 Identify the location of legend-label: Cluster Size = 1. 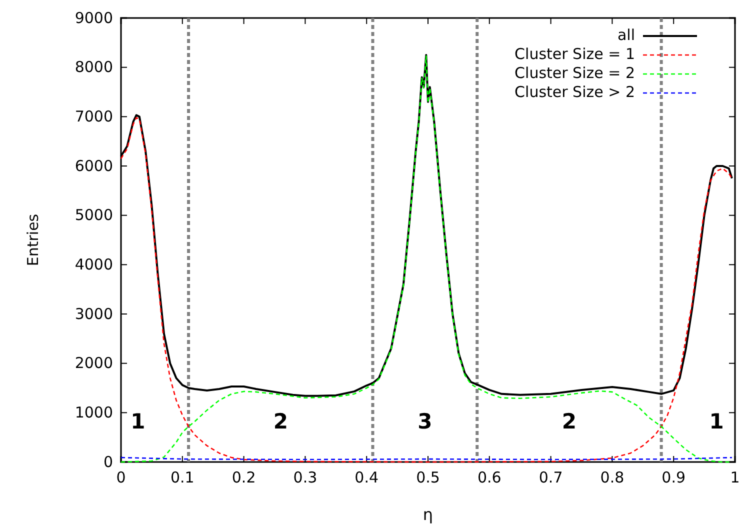
(574, 54).